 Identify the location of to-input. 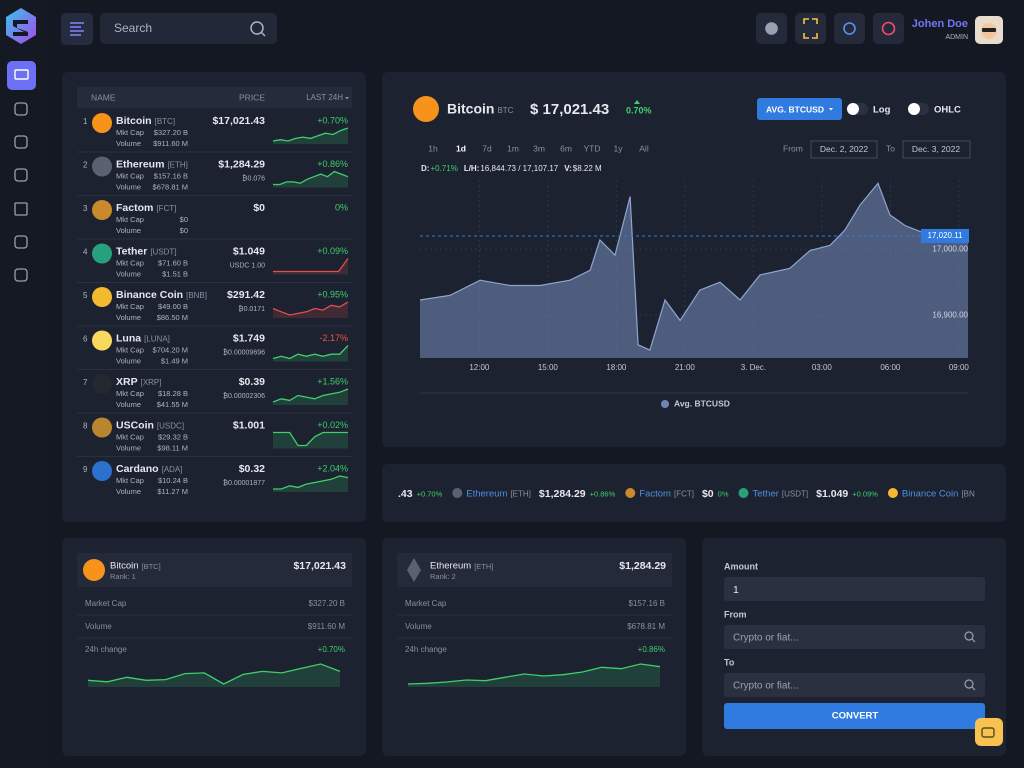
(854, 685).